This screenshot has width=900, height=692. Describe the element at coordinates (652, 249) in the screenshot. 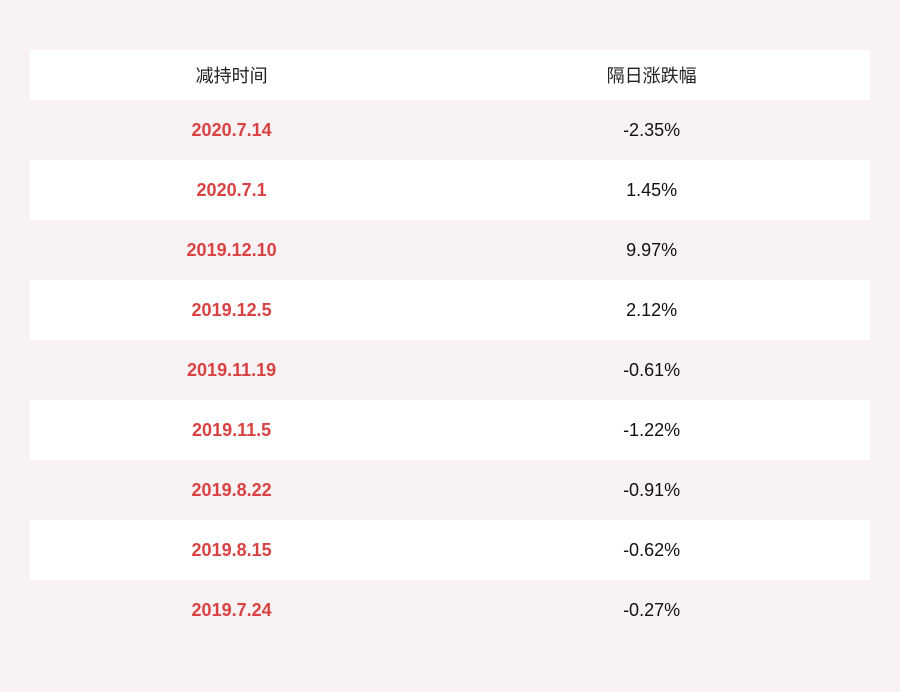

I see `next-day-change-cell: 9.97%` at that location.